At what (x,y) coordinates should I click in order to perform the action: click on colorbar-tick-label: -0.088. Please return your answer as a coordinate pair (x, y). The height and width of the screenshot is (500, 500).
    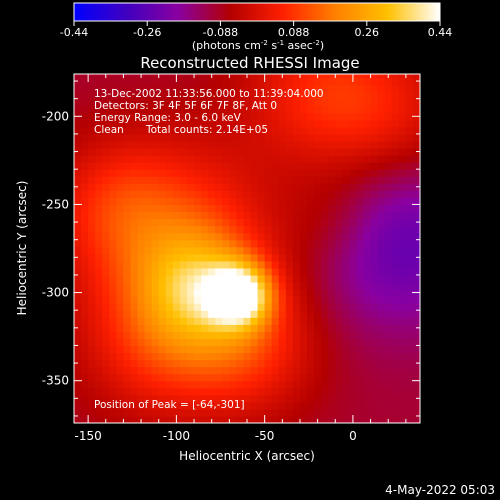
    Looking at the image, I should click on (220, 32).